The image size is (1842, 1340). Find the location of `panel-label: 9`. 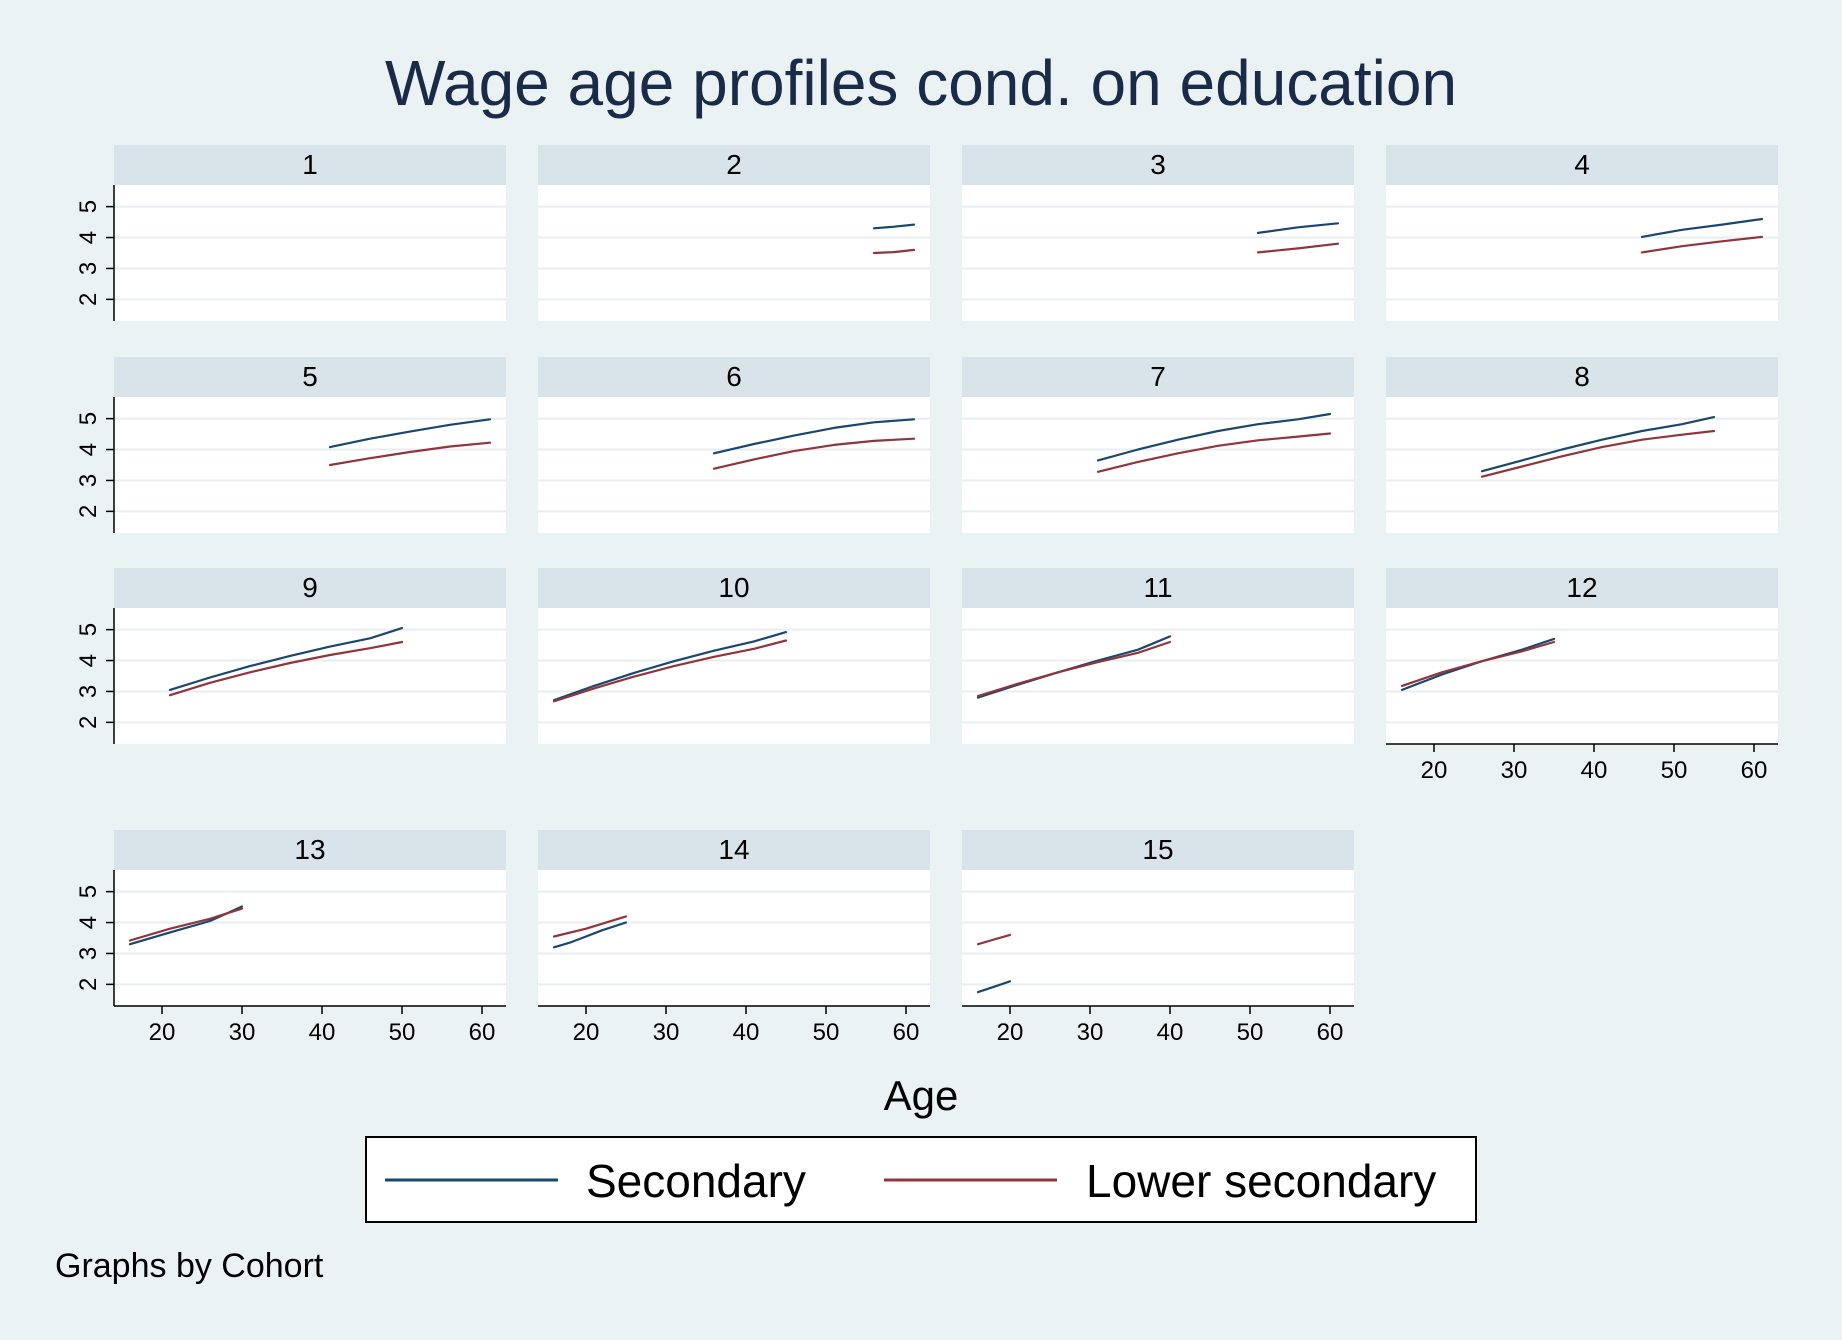

panel-label: 9 is located at coordinates (310, 587).